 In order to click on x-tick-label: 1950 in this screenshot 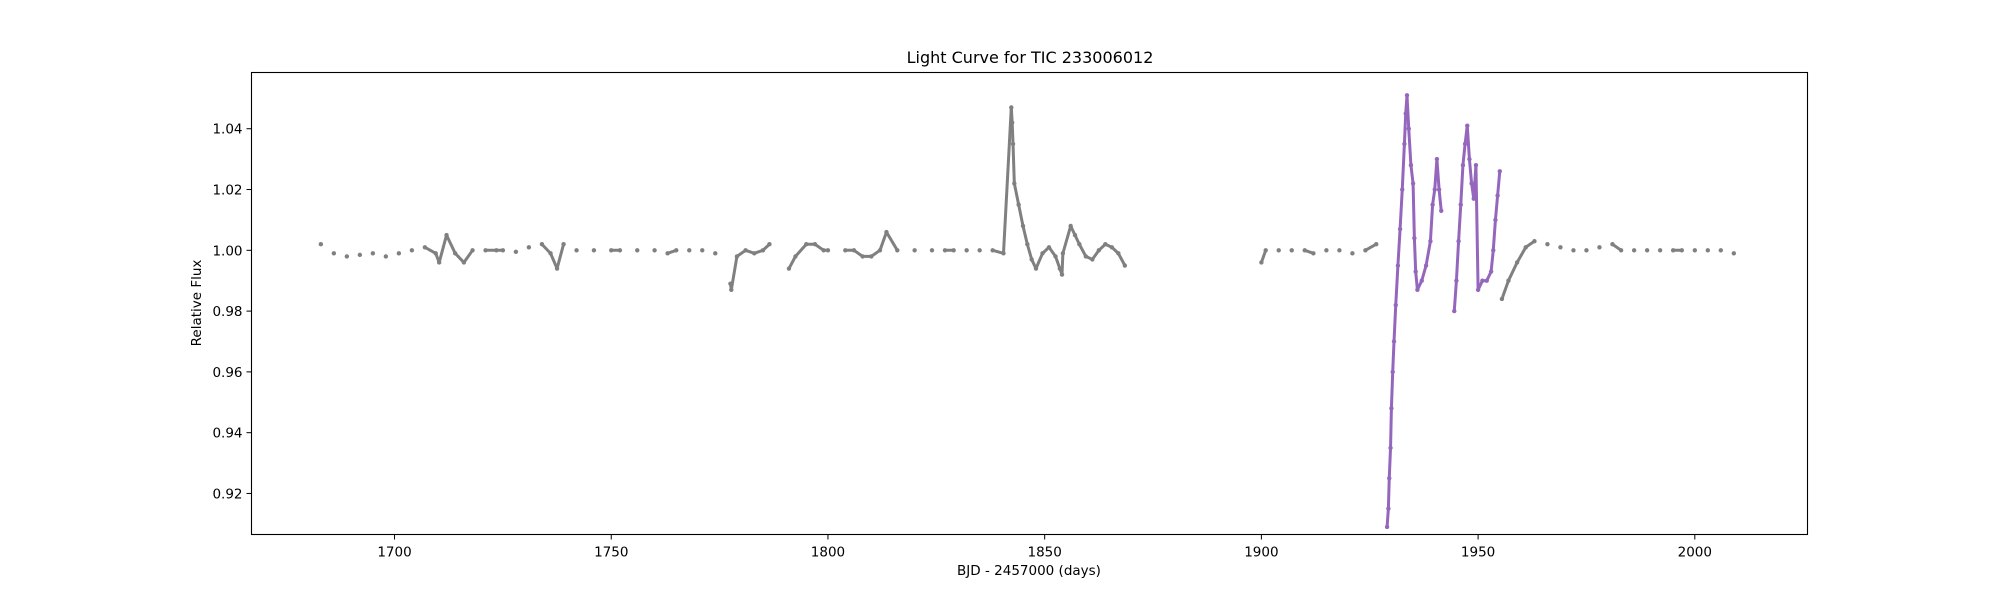, I will do `click(1478, 553)`.